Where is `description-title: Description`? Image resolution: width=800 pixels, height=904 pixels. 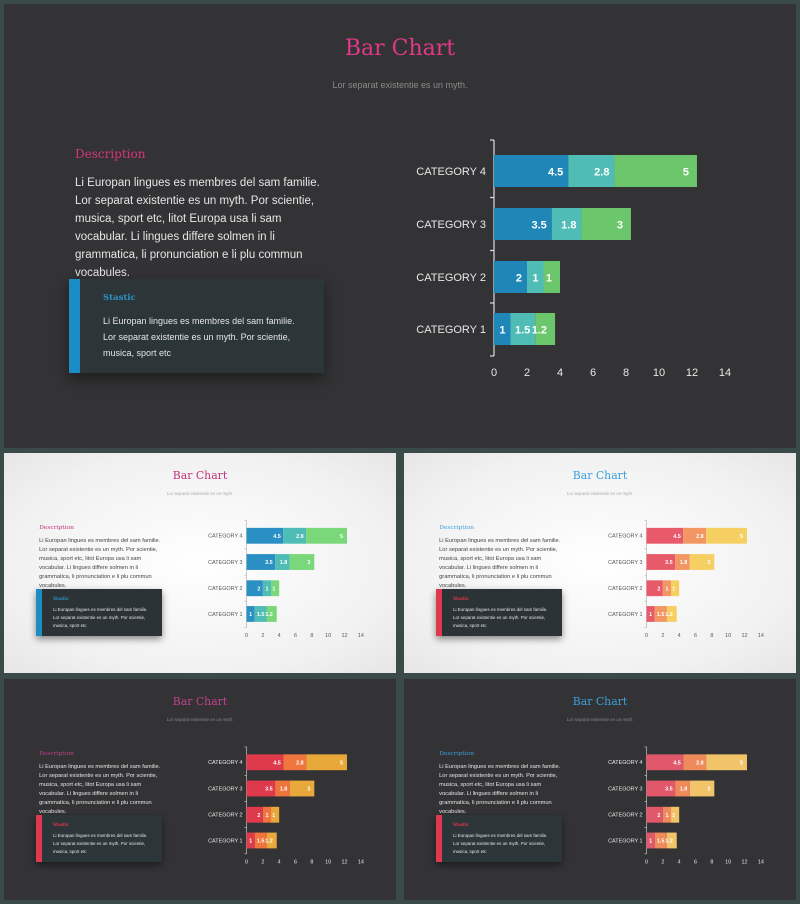
description-title: Description is located at coordinates (456, 527).